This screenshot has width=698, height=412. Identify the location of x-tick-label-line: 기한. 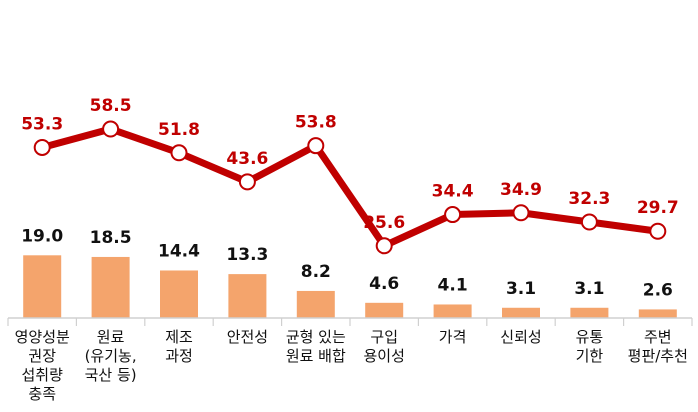
(590, 356).